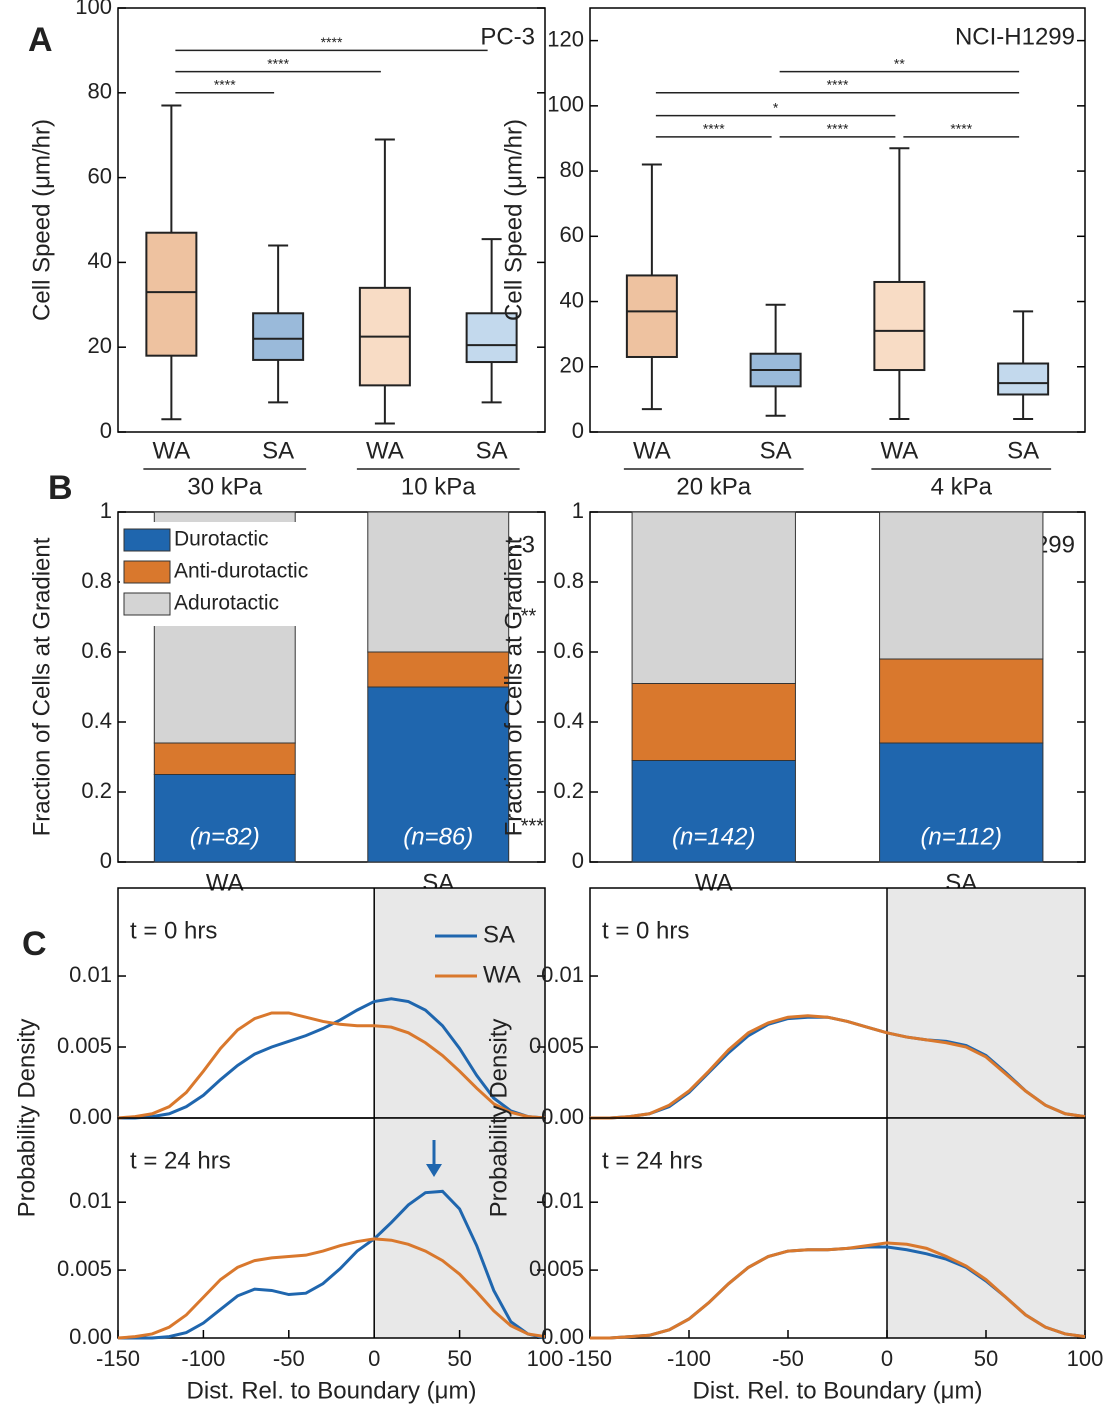 Image resolution: width=1113 pixels, height=1414 pixels. Describe the element at coordinates (499, 934) in the screenshot. I see `legend-label: SA` at that location.